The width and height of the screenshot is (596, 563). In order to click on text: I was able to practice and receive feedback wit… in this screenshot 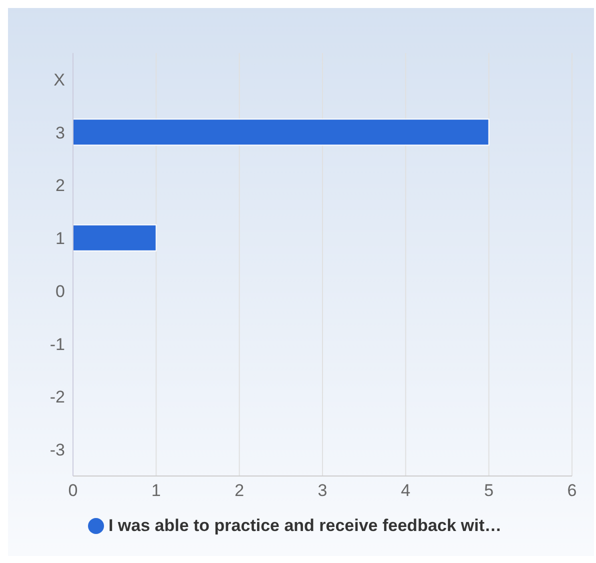, I will do `click(305, 526)`.